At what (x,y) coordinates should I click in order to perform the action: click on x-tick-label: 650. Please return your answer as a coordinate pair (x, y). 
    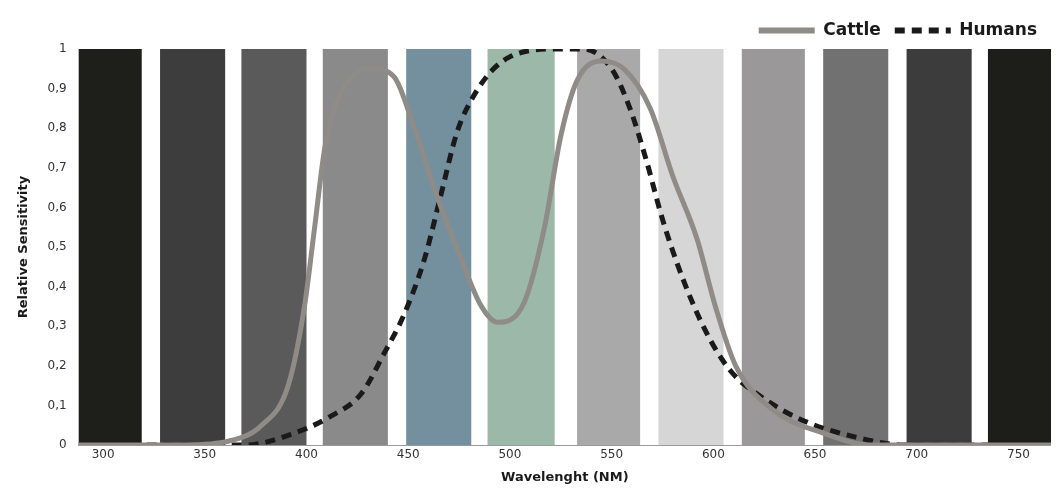
    Looking at the image, I should click on (815, 454).